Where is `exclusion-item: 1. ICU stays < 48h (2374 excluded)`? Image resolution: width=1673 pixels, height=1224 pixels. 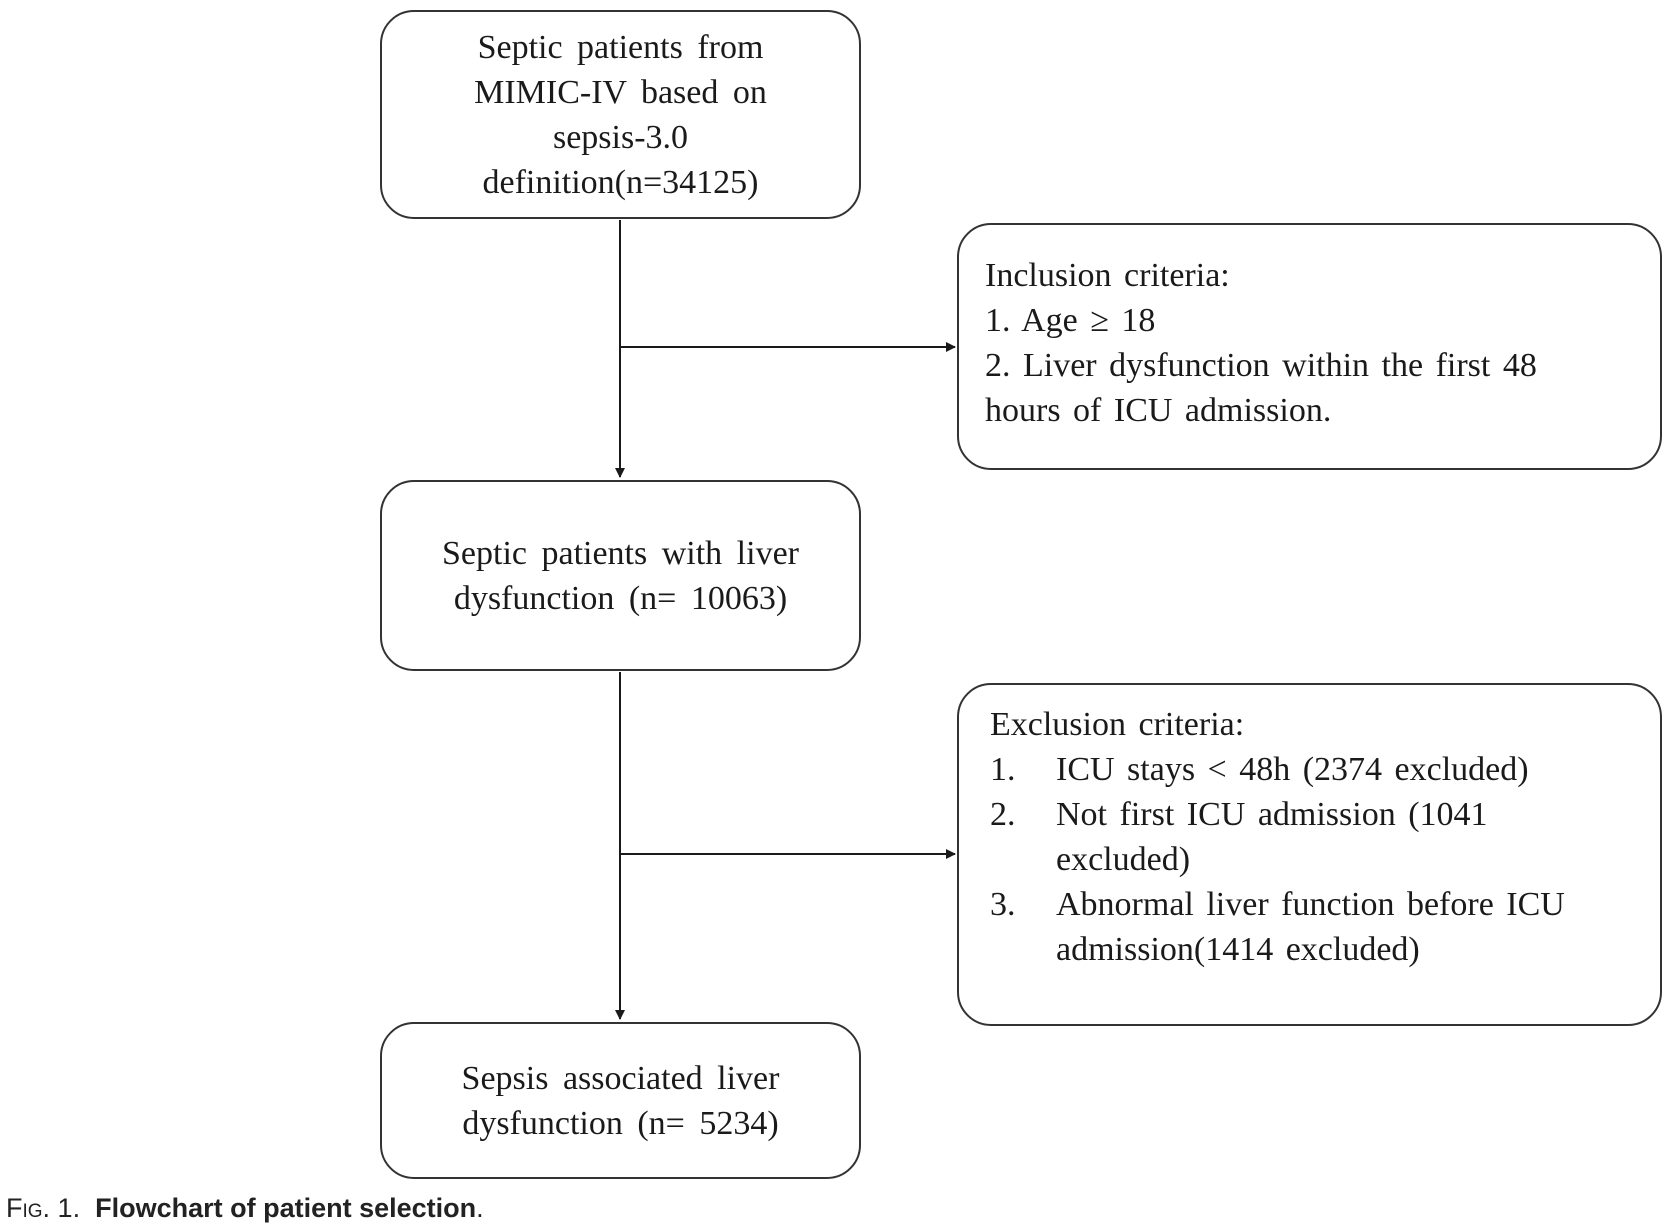 exclusion-item: 1. ICU stays < 48h (2374 excluded) is located at coordinates (1325, 769).